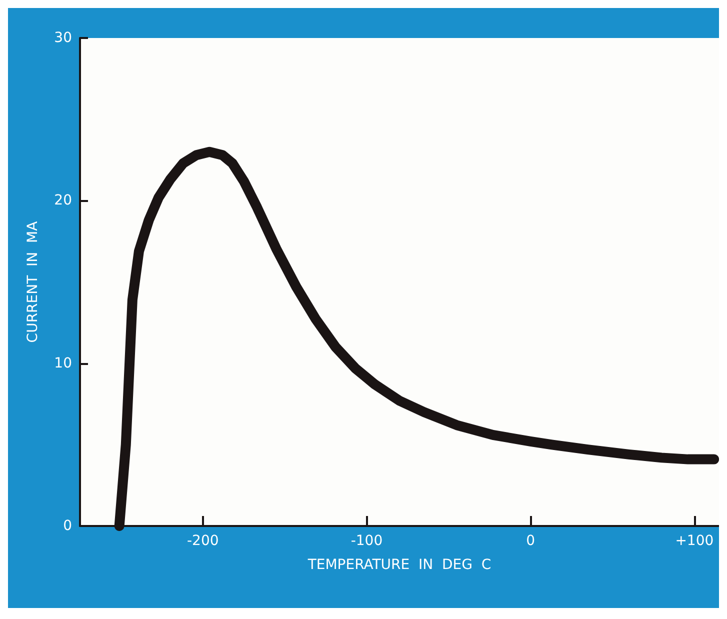 The width and height of the screenshot is (727, 619). I want to click on x-tick-label: -200, so click(202, 541).